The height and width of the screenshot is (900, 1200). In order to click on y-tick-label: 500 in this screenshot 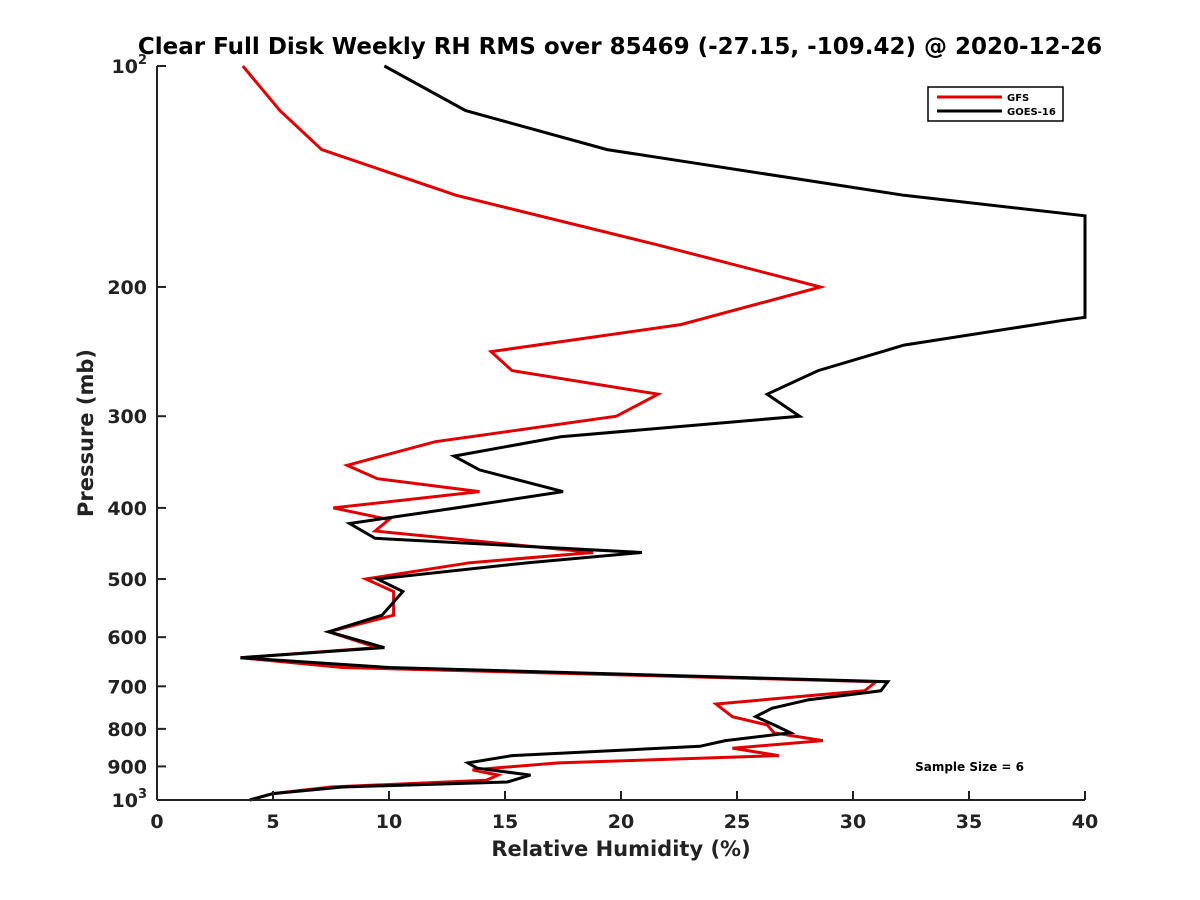, I will do `click(127, 580)`.